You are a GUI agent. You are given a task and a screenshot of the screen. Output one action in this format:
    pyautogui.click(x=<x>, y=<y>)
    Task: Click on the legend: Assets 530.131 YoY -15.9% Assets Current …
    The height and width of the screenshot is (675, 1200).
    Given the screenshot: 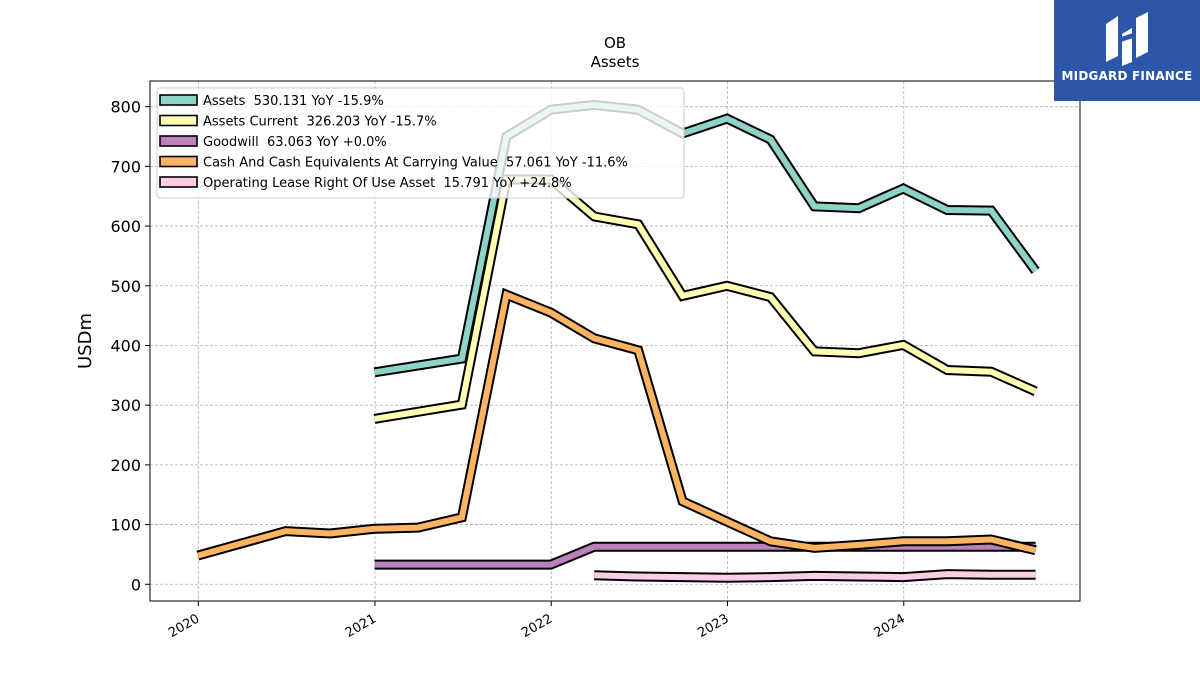 What is the action you would take?
    pyautogui.click(x=420, y=143)
    